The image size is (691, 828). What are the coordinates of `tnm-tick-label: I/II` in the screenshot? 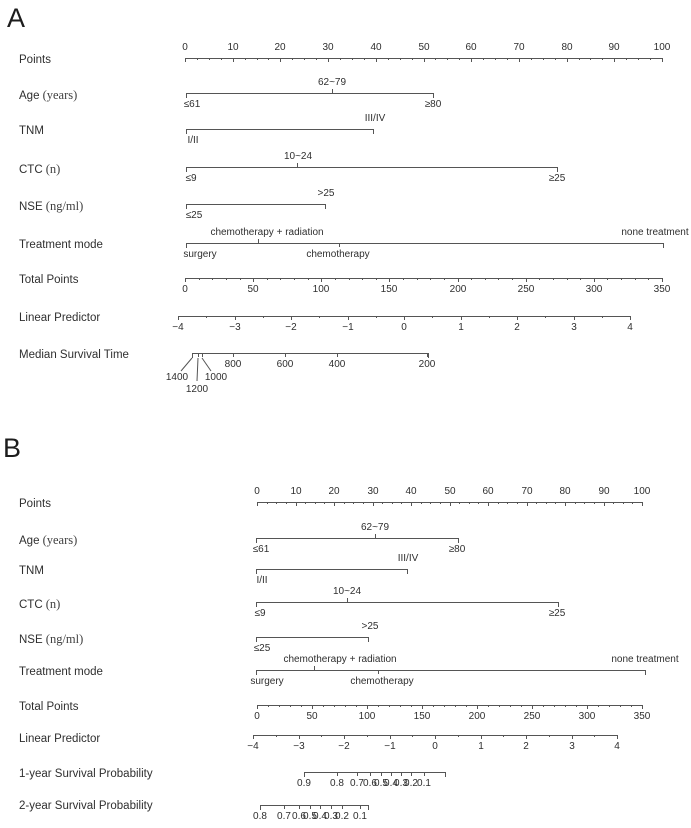 It's located at (193, 140).